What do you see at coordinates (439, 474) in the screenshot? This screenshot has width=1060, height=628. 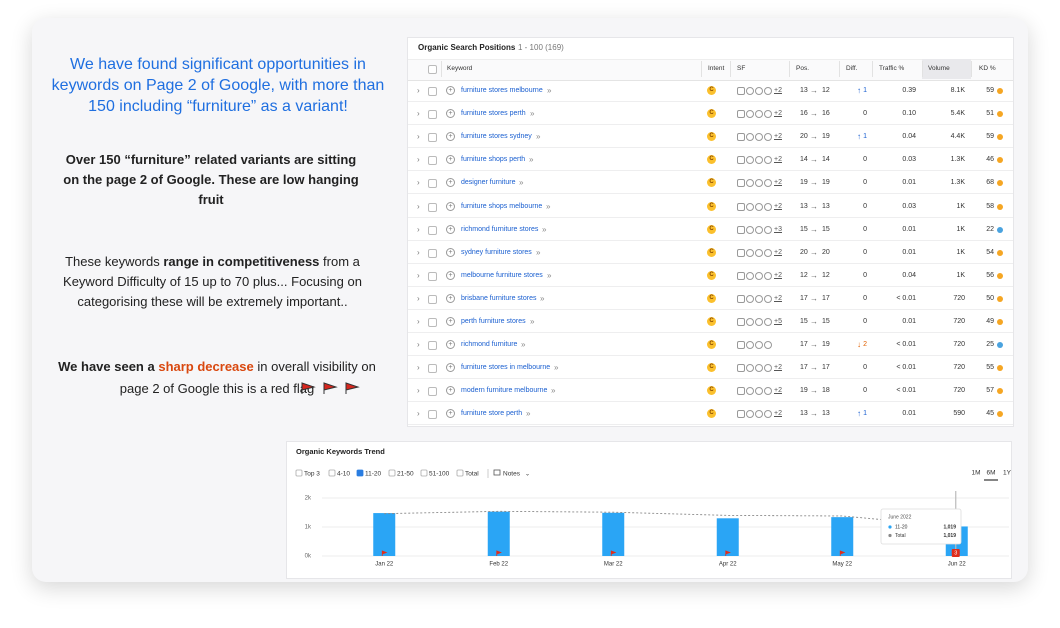 I see `filter-label: 51-100` at bounding box center [439, 474].